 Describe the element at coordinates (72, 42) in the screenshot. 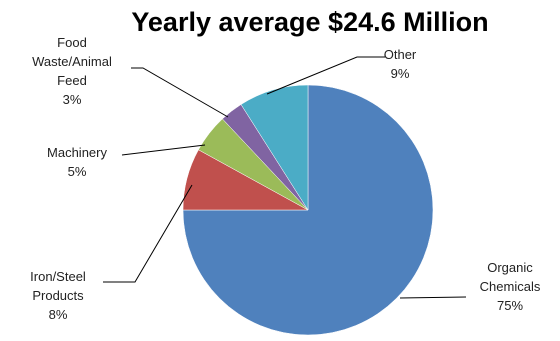

I see `slice-label-line: Food` at that location.